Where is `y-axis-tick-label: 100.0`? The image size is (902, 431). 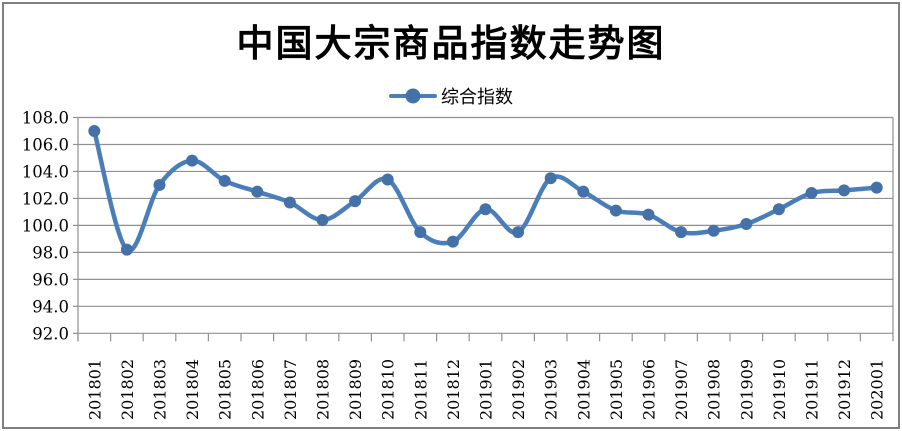 y-axis-tick-label: 100.0 is located at coordinates (45, 225).